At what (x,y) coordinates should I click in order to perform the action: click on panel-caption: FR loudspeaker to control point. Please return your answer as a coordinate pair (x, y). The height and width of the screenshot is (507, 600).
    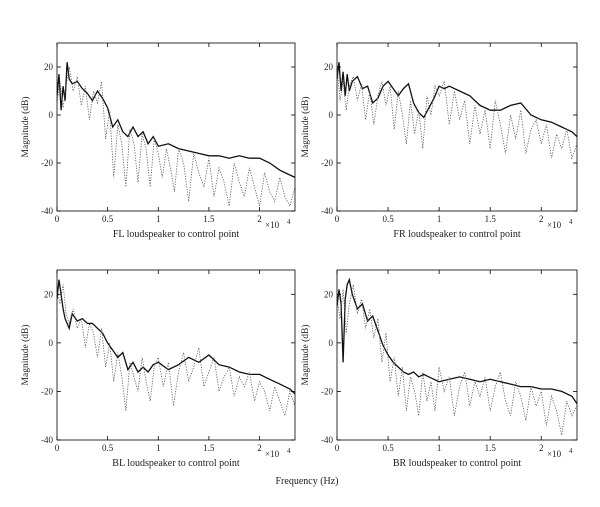
    Looking at the image, I should click on (456, 234).